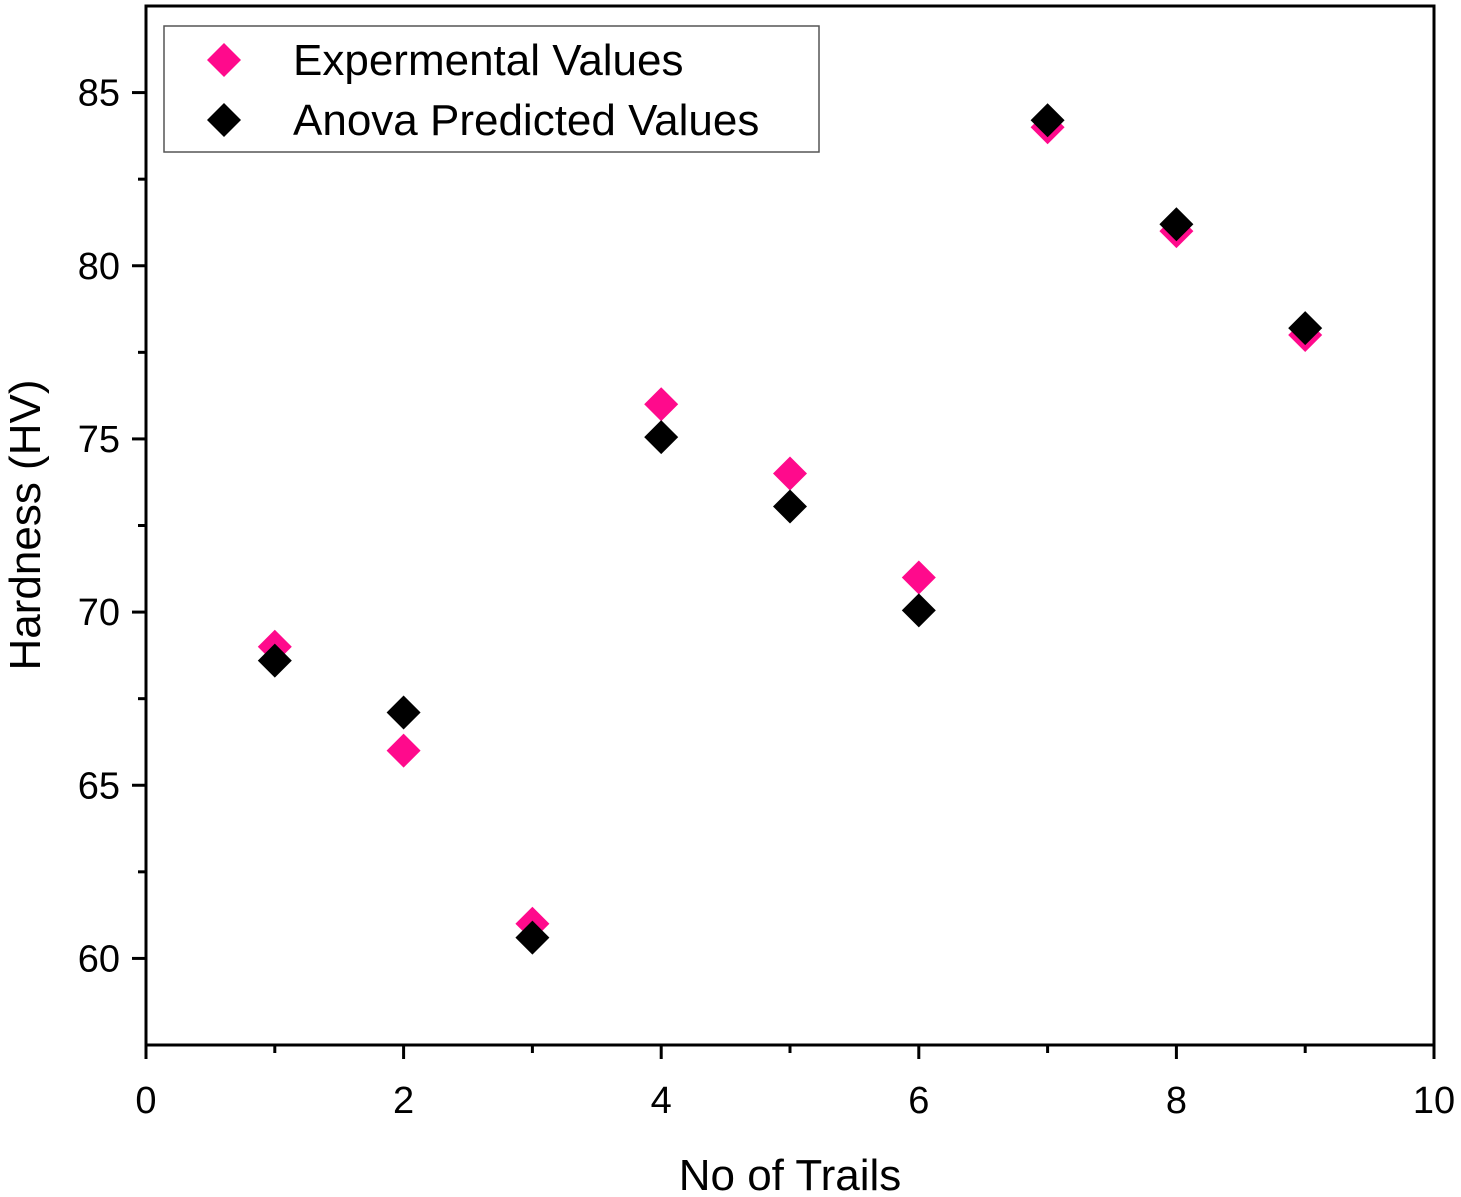 Image resolution: width=1461 pixels, height=1197 pixels. I want to click on legend-label: Anova Predicted Values, so click(526, 120).